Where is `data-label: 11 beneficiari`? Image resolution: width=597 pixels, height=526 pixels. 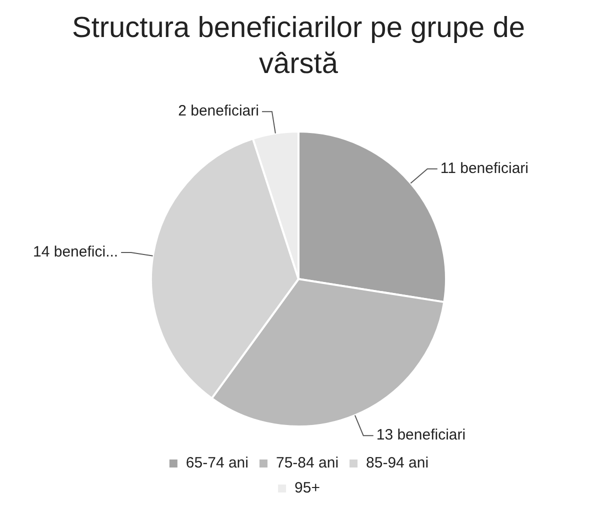
data-label: 11 beneficiari is located at coordinates (484, 169).